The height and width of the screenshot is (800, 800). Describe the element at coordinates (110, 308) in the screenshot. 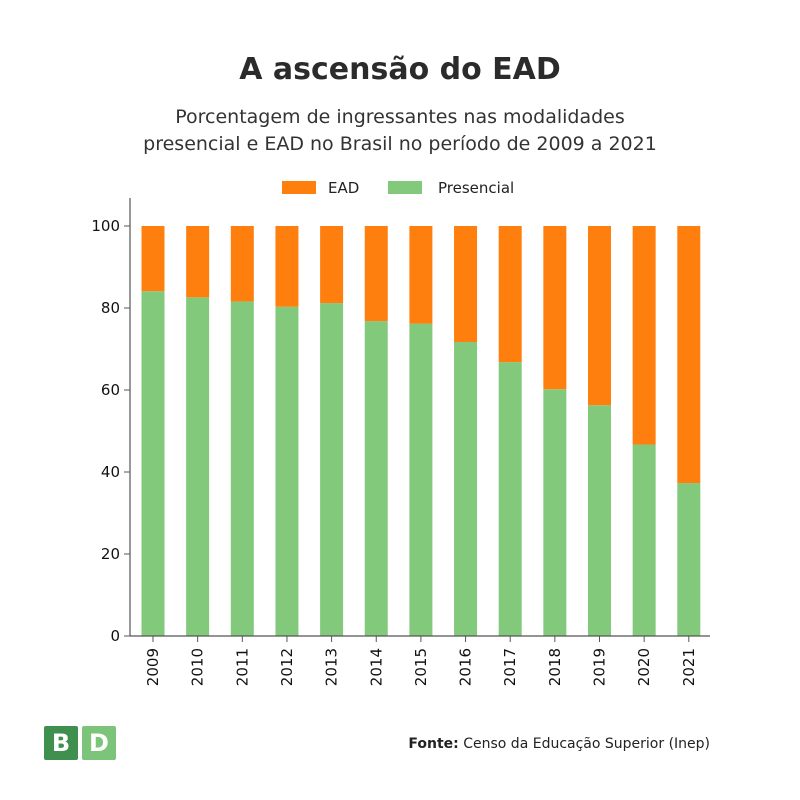

I see `y-tick-label: 80` at that location.